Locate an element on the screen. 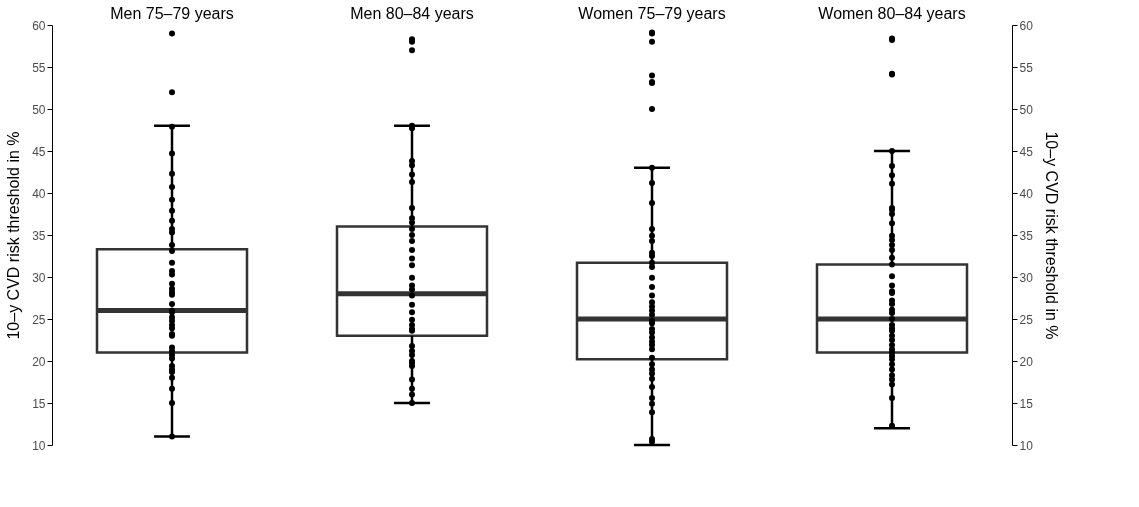 This screenshot has height=507, width=1139. x-tick-label: Women 80–84 years is located at coordinates (892, 13).